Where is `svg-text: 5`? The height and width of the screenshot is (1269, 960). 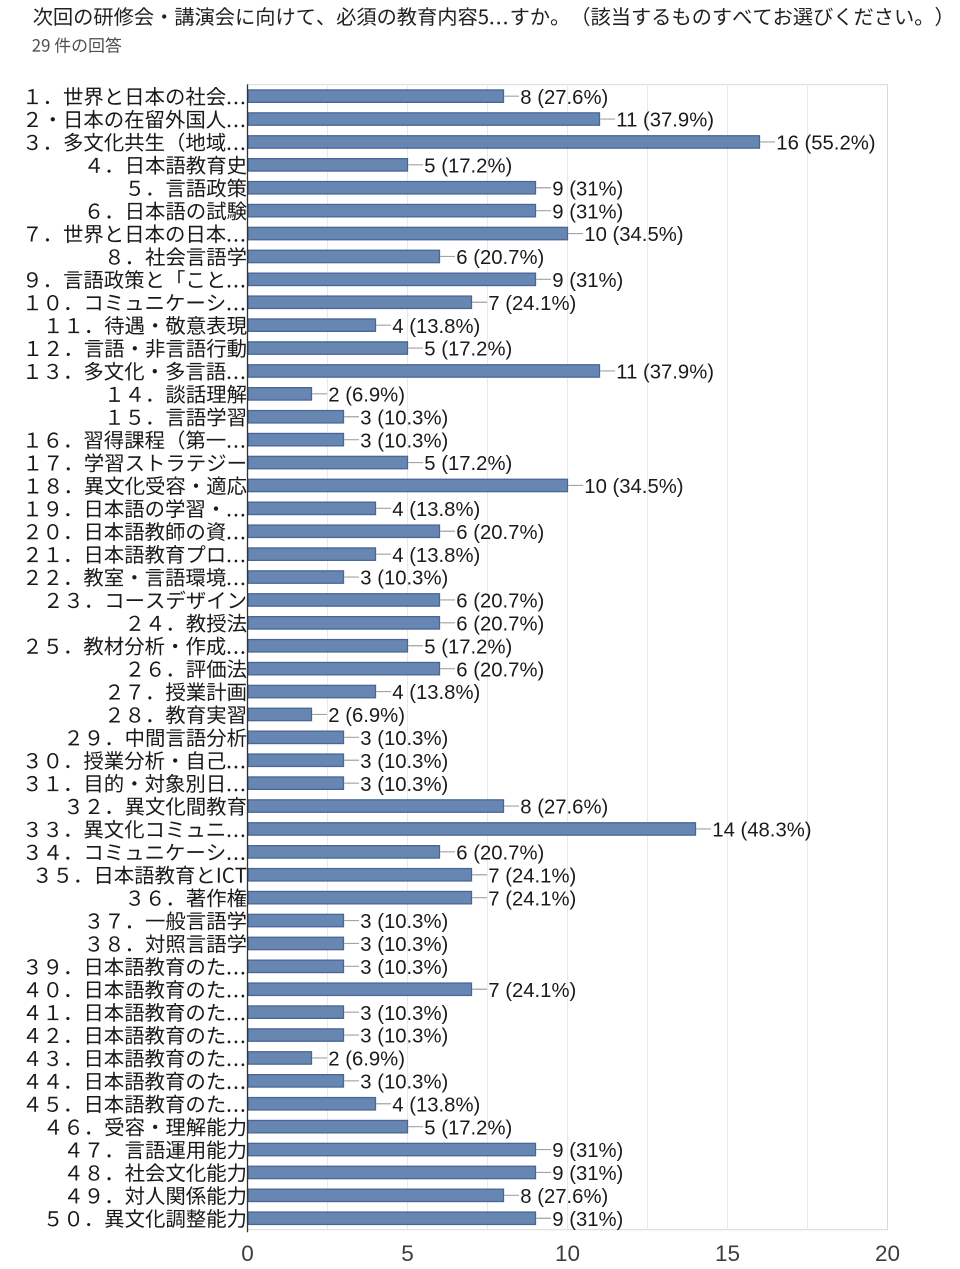
svg-text: 5 is located at coordinates (407, 1253).